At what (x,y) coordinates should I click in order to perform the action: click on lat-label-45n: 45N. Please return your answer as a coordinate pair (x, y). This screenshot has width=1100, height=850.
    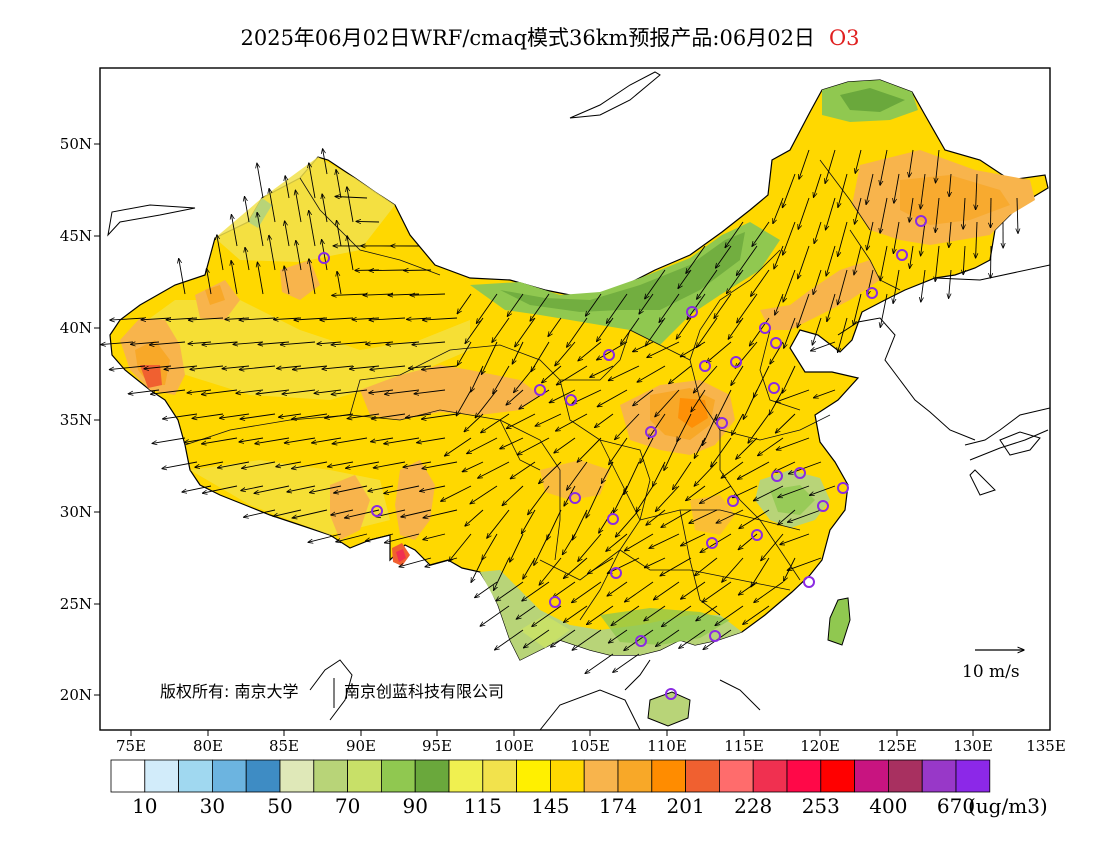
    Looking at the image, I should click on (76, 236).